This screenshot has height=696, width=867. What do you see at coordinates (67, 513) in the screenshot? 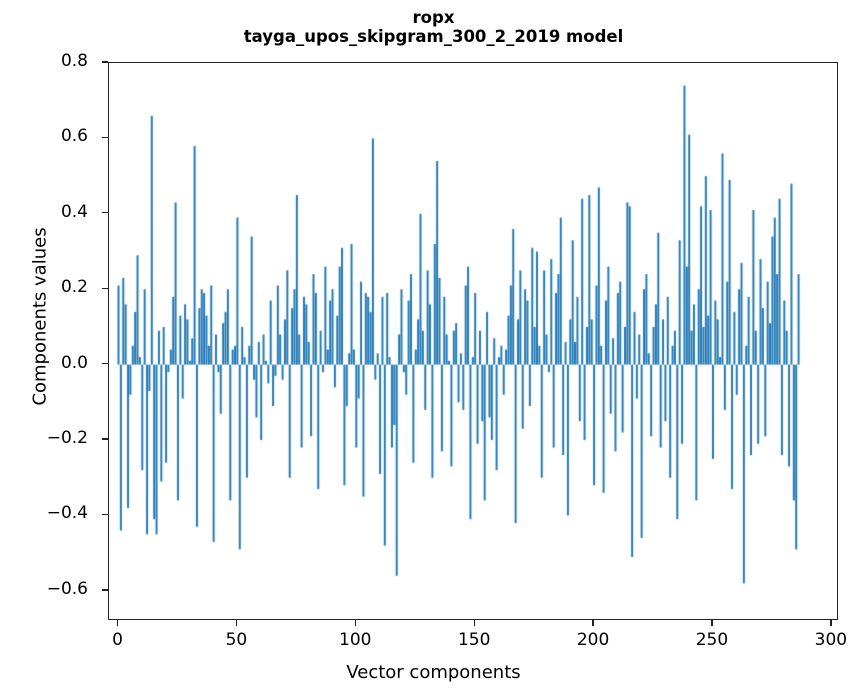
I see `y-tick-label: −0.4` at bounding box center [67, 513].